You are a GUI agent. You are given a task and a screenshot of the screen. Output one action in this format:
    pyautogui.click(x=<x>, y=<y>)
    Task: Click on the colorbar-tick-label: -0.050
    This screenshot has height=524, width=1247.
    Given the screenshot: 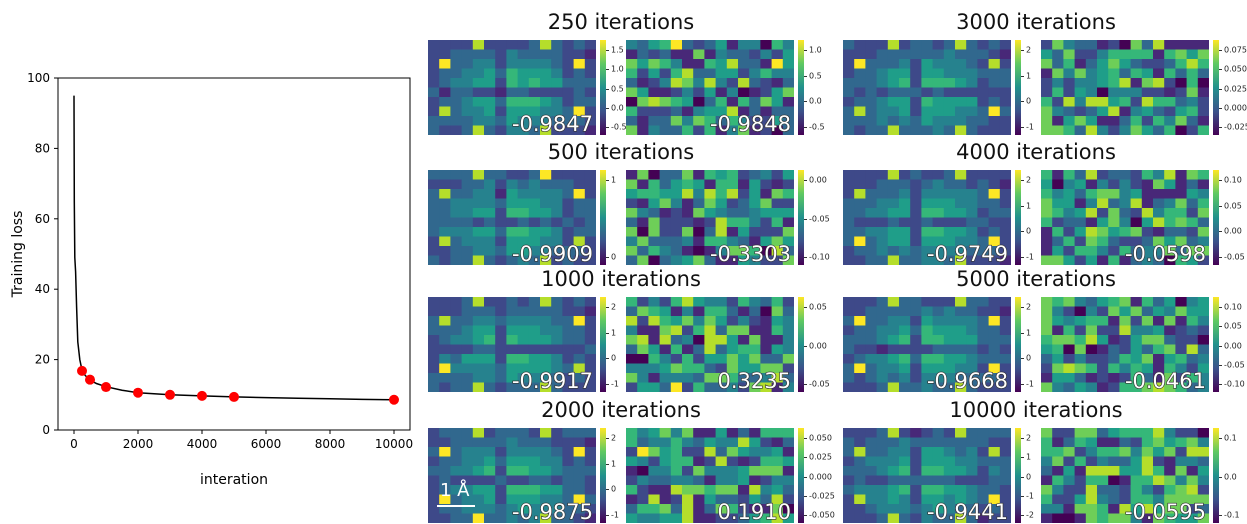 What is the action you would take?
    pyautogui.click(x=822, y=515)
    